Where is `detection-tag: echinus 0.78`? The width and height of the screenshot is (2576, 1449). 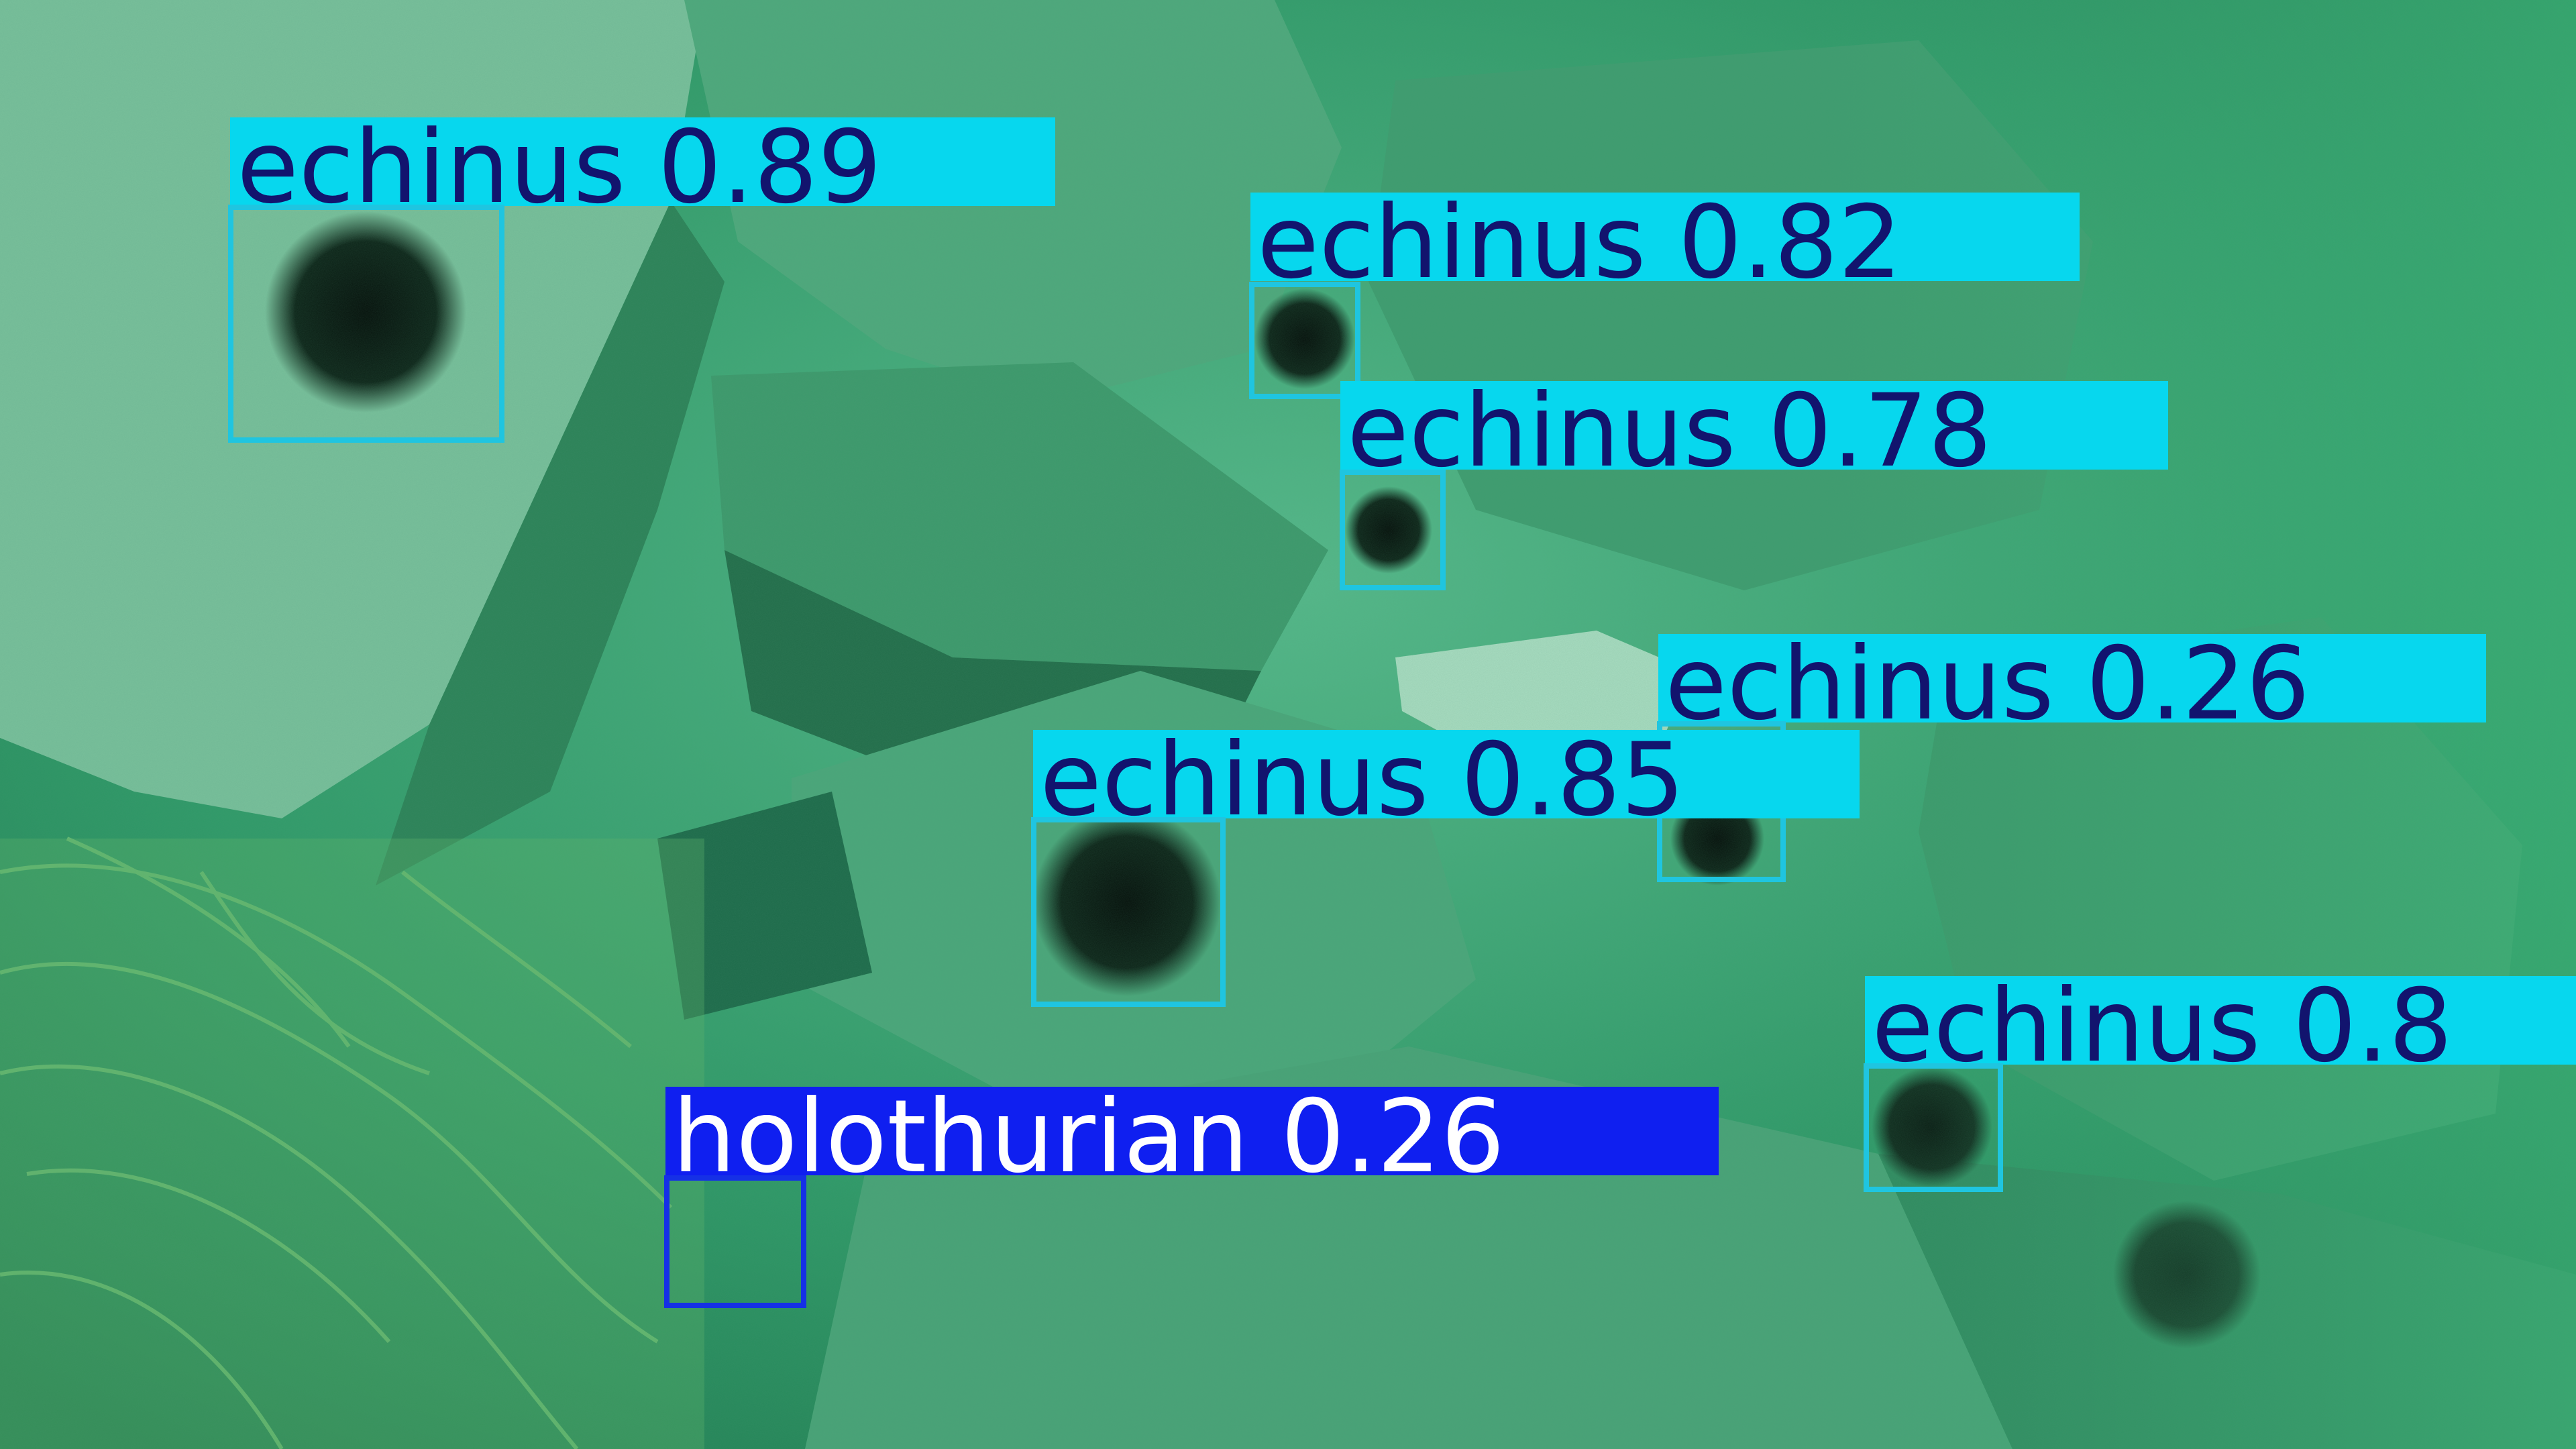
detection-tag: echinus 0.78 is located at coordinates (1754, 425).